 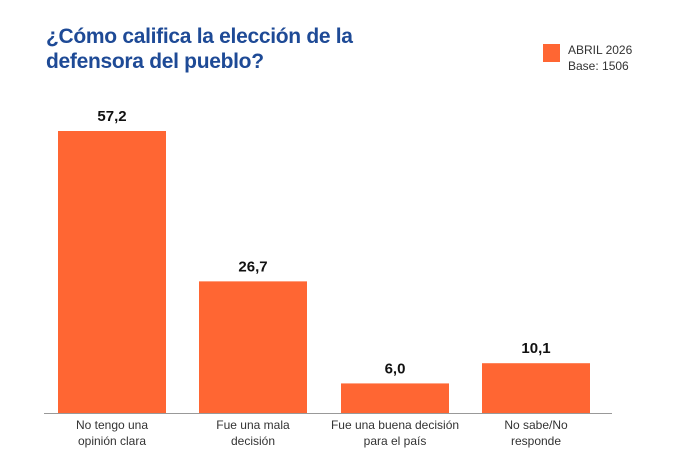 I want to click on legend: ABRIL 2026 Base: 1506, so click(x=587, y=58).